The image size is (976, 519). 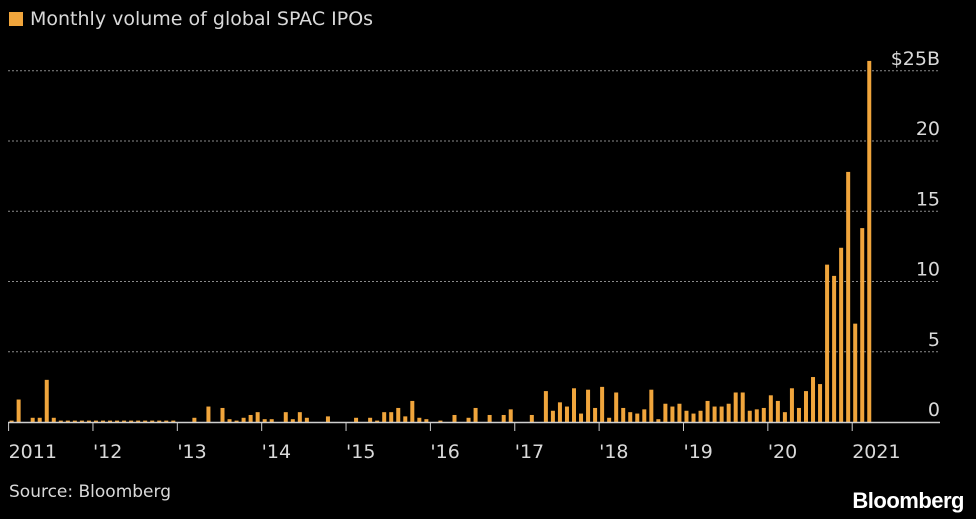 I want to click on legend: Monthly volume of global SPAC IPOs, so click(x=191, y=19).